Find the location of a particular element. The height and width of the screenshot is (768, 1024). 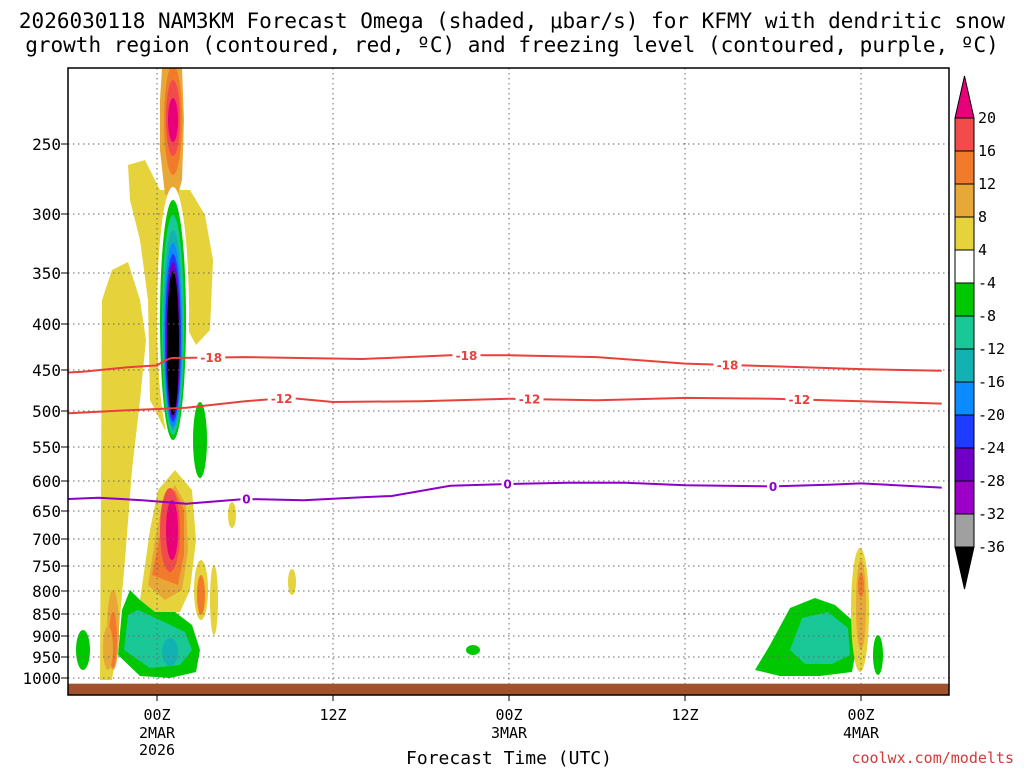

y-tick-label-500: 500 is located at coordinates (46, 411).